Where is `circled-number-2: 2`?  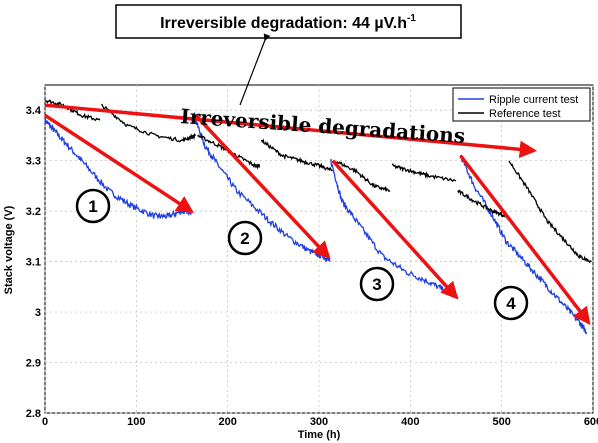 circled-number-2: 2 is located at coordinates (245, 238).